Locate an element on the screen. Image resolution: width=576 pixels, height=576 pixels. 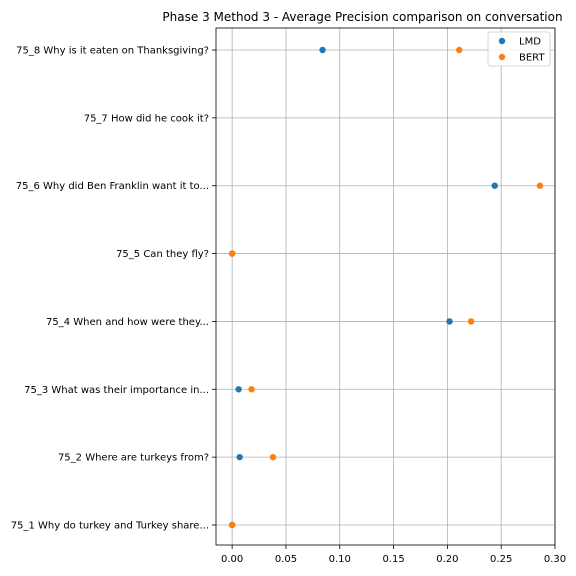
x-tick-label: 0.20 is located at coordinates (447, 559).